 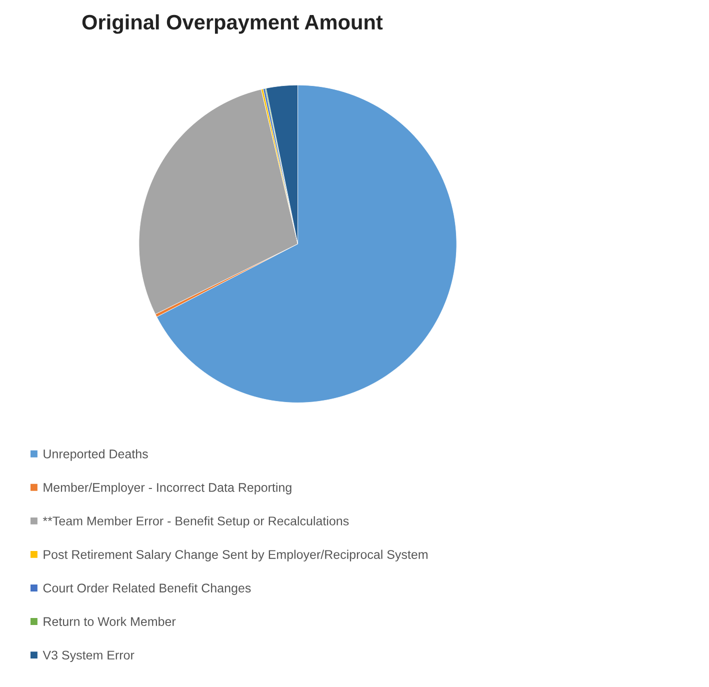 What do you see at coordinates (195, 522) in the screenshot?
I see `legend-label: **Team Member Error - Benefit Setup or Recalculations` at bounding box center [195, 522].